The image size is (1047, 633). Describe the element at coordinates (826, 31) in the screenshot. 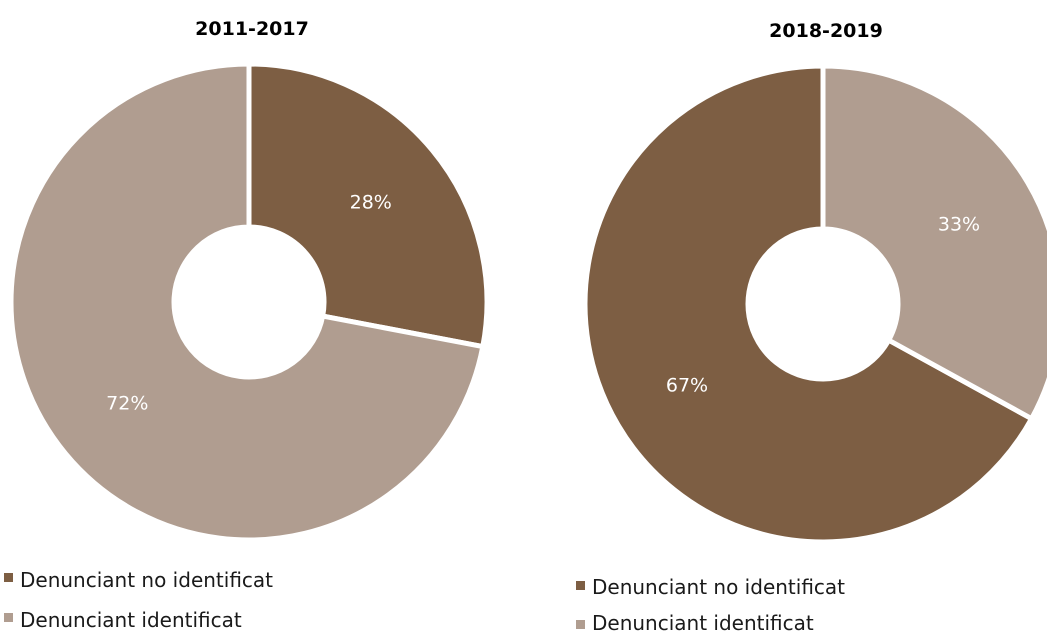

I see `chart-title: 2018-2019` at that location.